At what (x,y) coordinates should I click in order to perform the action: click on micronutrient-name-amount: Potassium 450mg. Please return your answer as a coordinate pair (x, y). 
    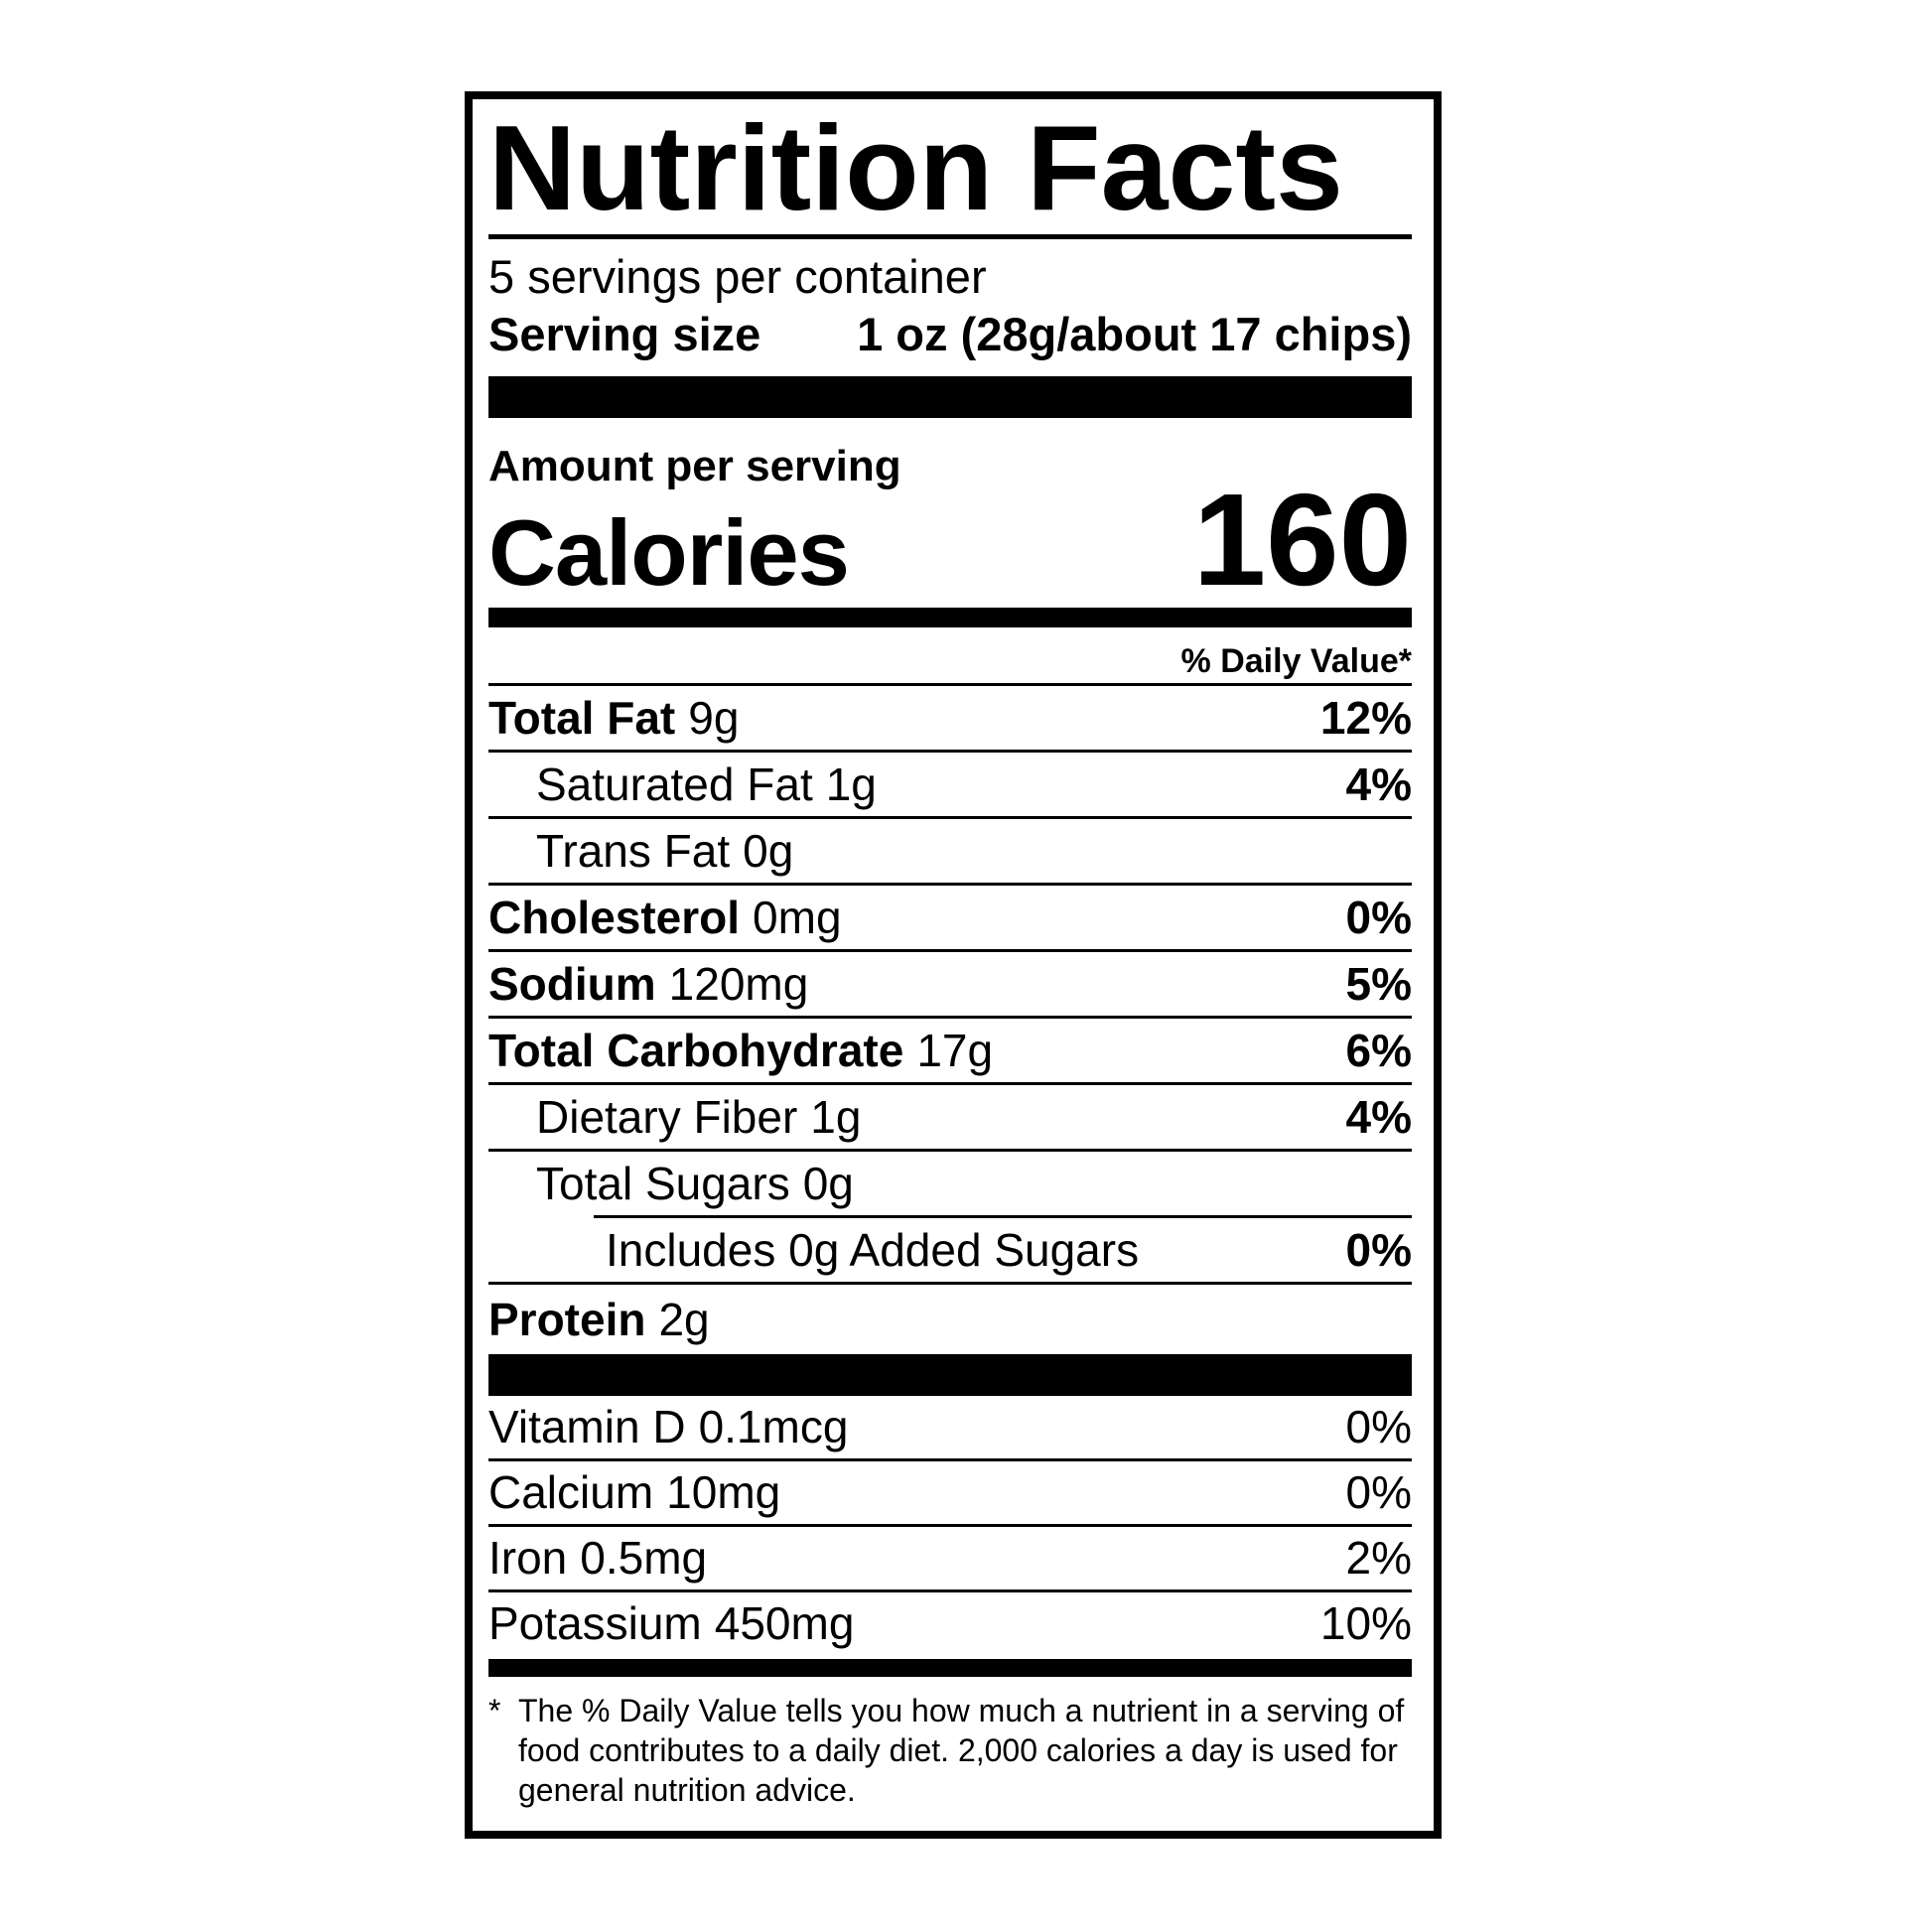
    Looking at the image, I should click on (671, 1624).